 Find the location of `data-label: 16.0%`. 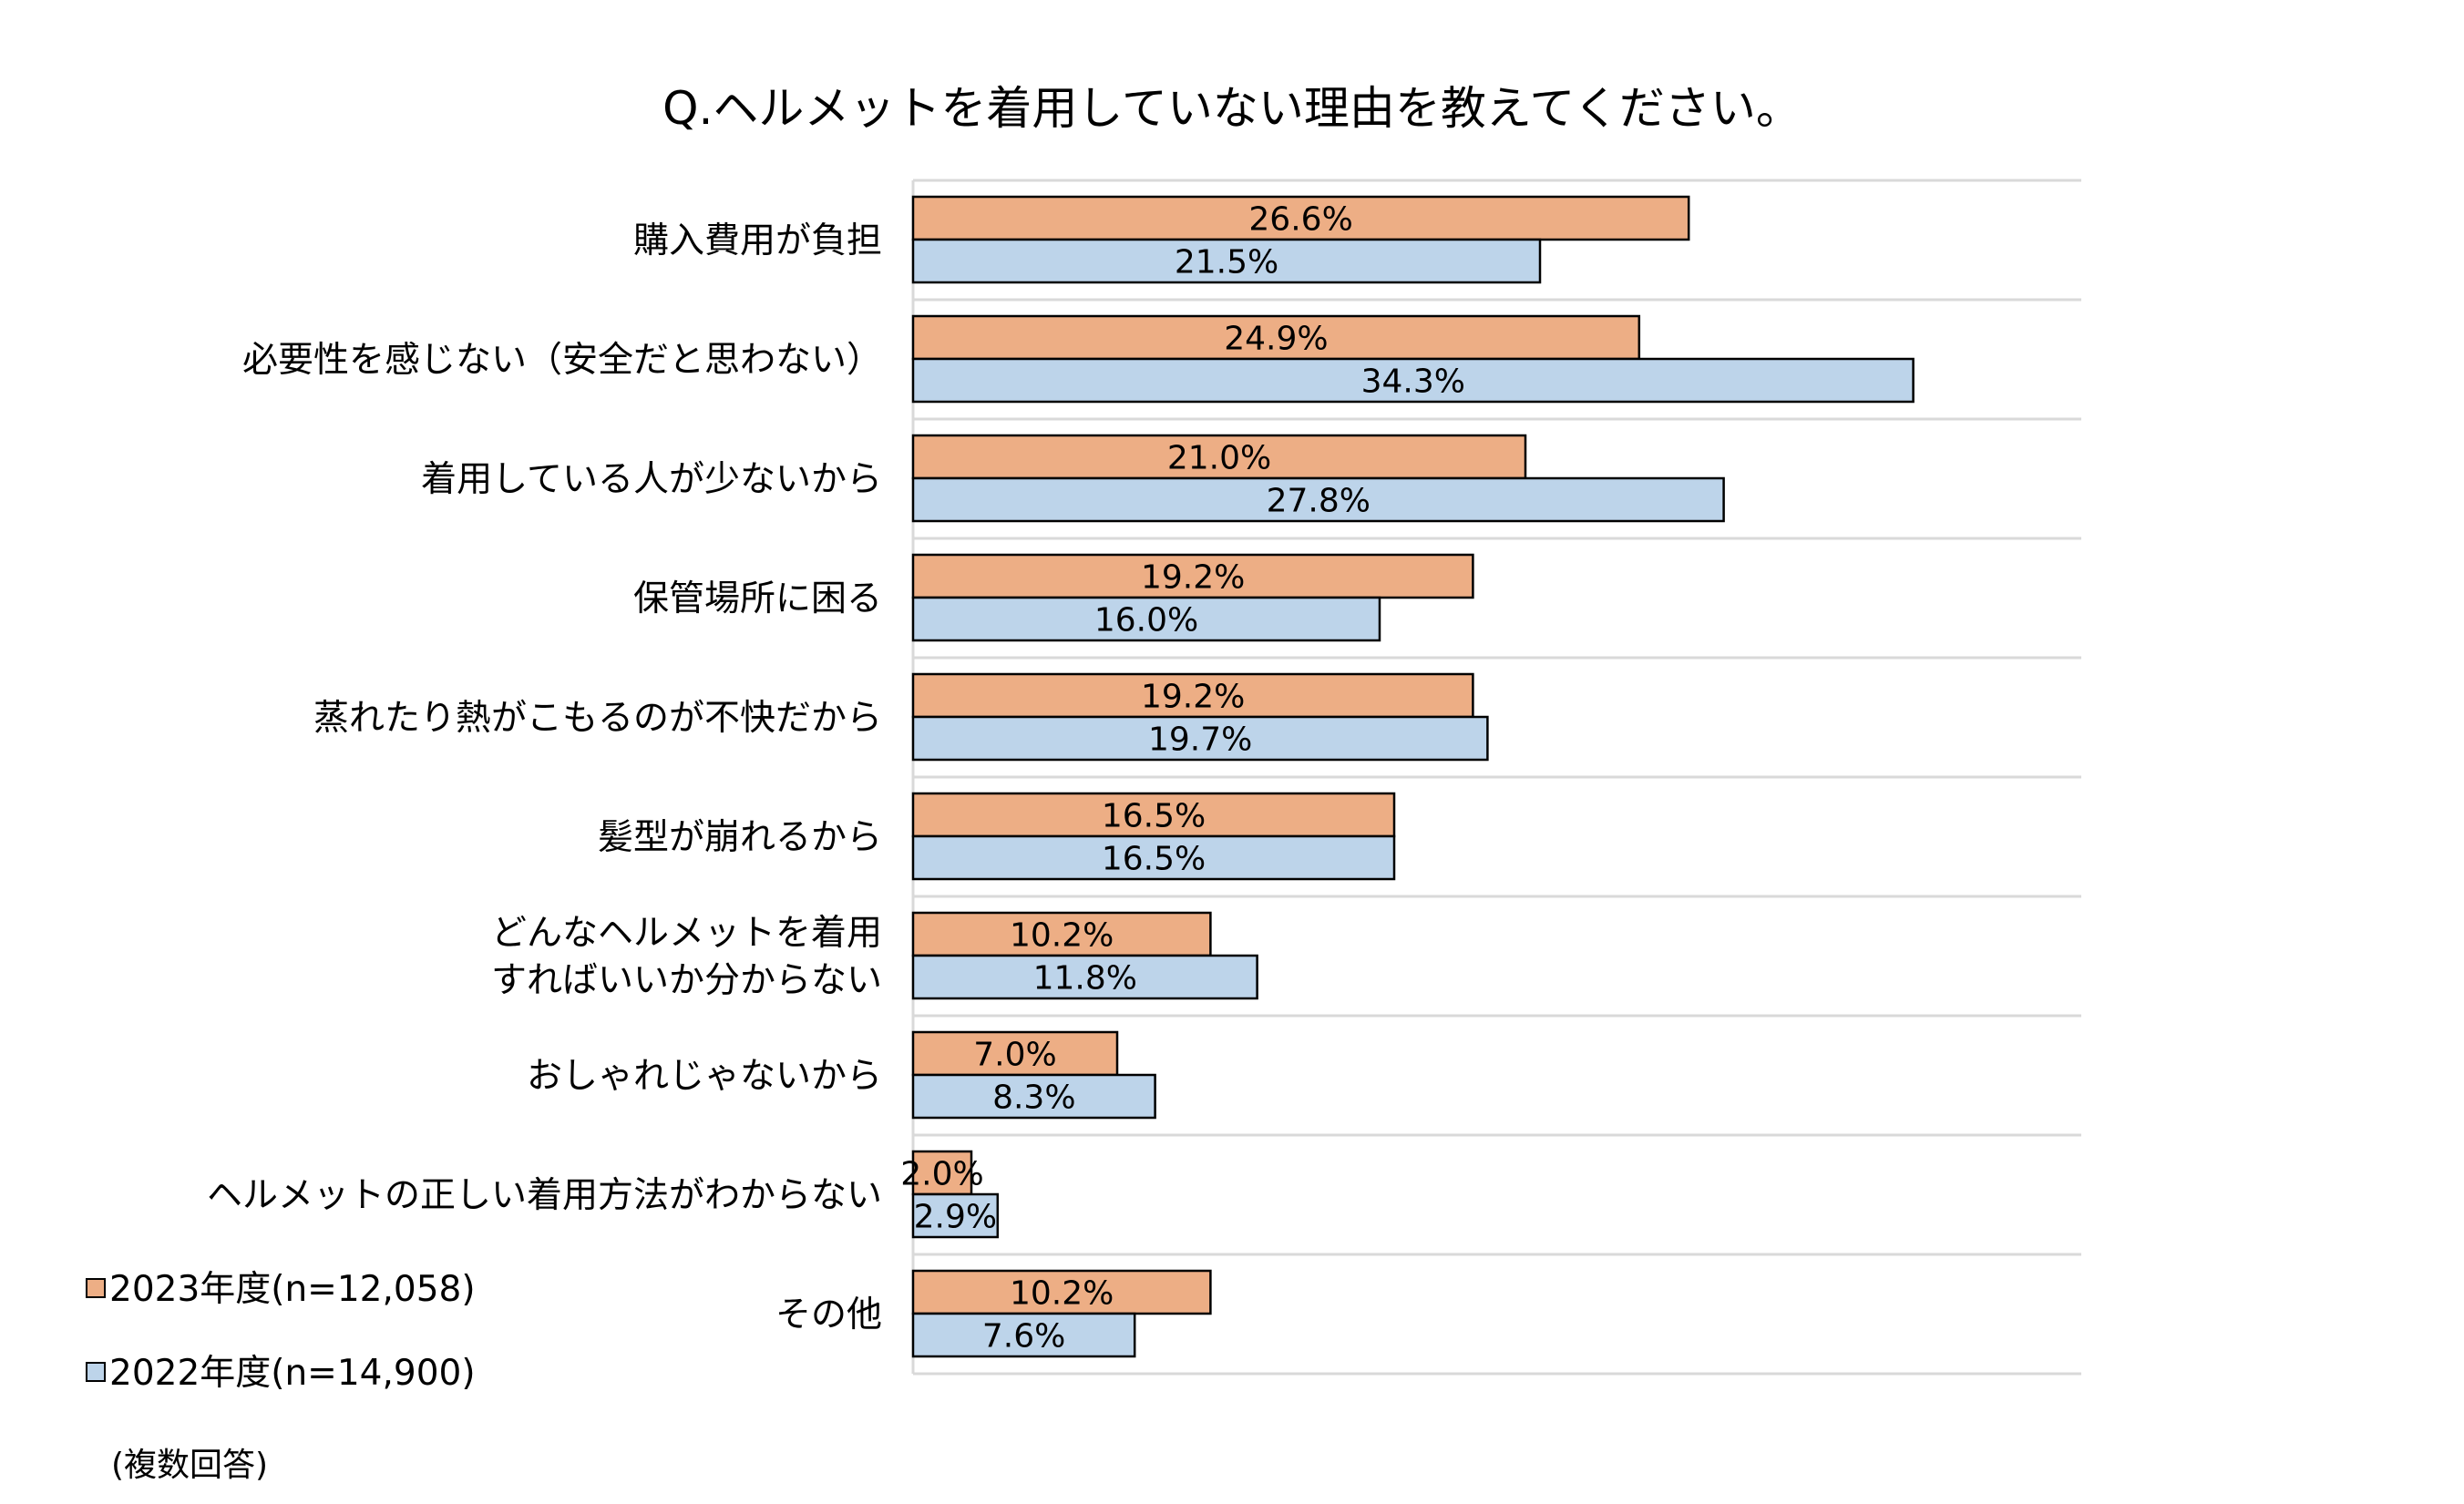

data-label: 16.0% is located at coordinates (1146, 620).